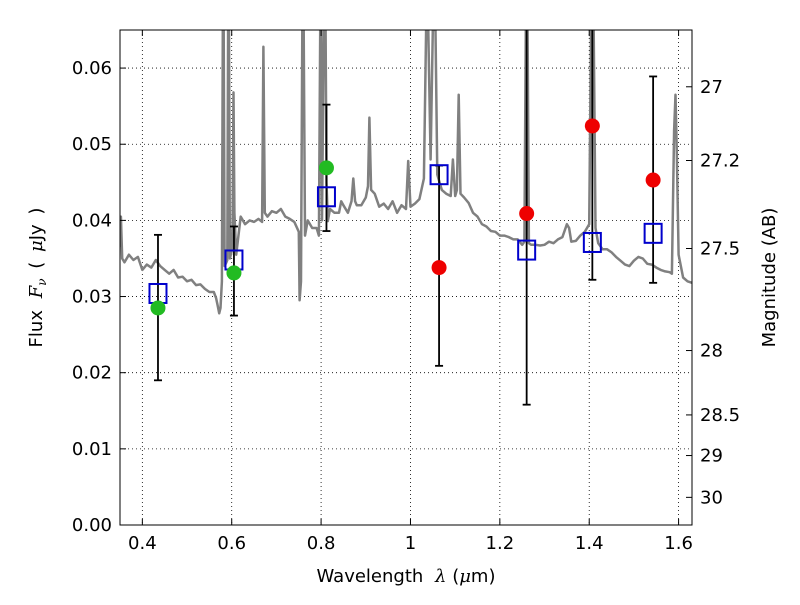 This screenshot has width=800, height=605. Describe the element at coordinates (92, 220) in the screenshot. I see `y-tick-label: 0.04` at that location.